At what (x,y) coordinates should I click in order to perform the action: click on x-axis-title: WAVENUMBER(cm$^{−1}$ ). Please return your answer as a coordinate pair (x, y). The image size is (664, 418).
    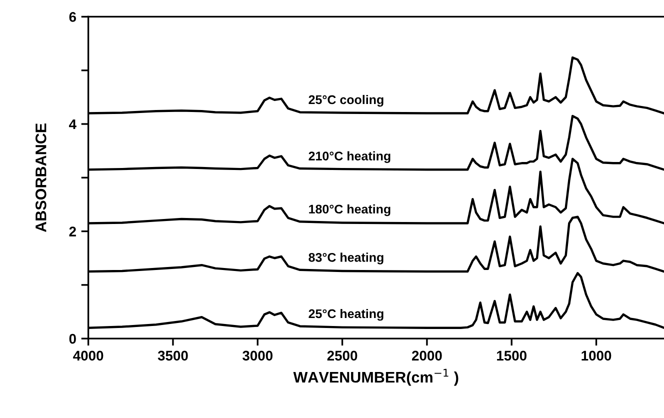
    Looking at the image, I should click on (375, 377).